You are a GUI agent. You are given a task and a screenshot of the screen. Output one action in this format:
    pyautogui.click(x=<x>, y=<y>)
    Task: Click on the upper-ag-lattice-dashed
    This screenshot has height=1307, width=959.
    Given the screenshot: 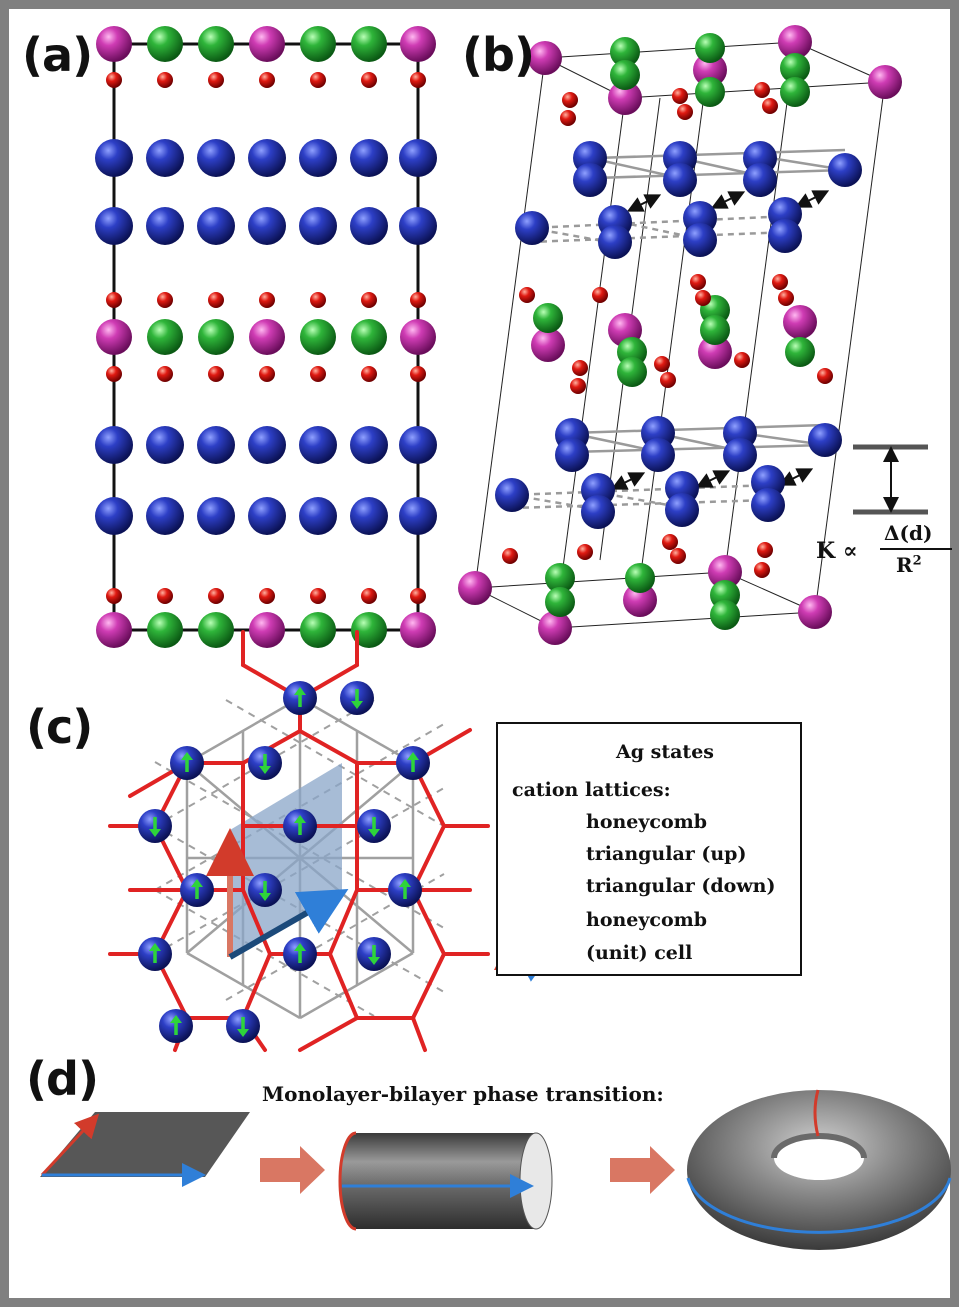 What is the action you would take?
    pyautogui.click(x=660, y=230)
    